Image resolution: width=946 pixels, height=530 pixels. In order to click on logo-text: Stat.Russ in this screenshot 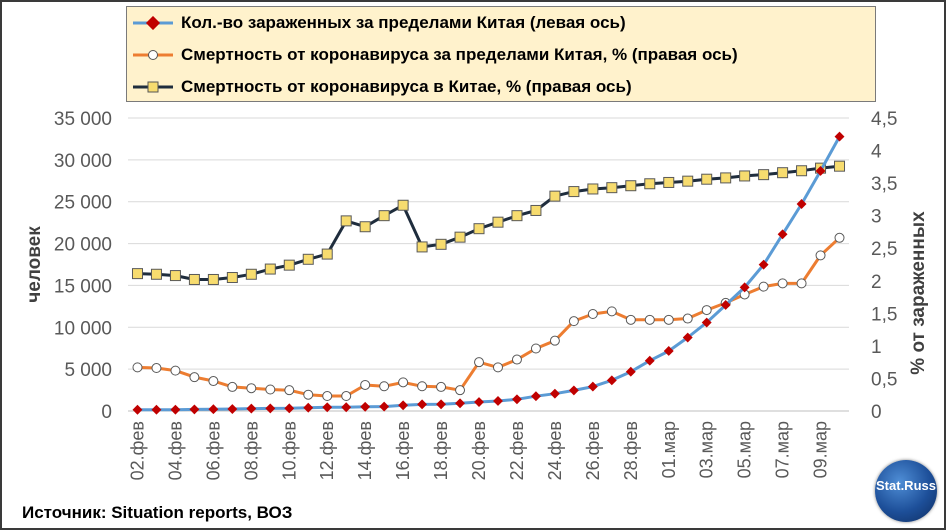, I will do `click(906, 485)`.